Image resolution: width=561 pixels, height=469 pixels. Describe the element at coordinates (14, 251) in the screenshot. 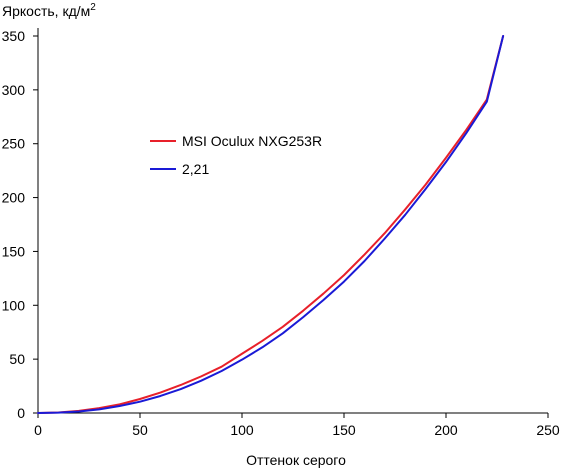

I see `y-tick-label: 150` at that location.